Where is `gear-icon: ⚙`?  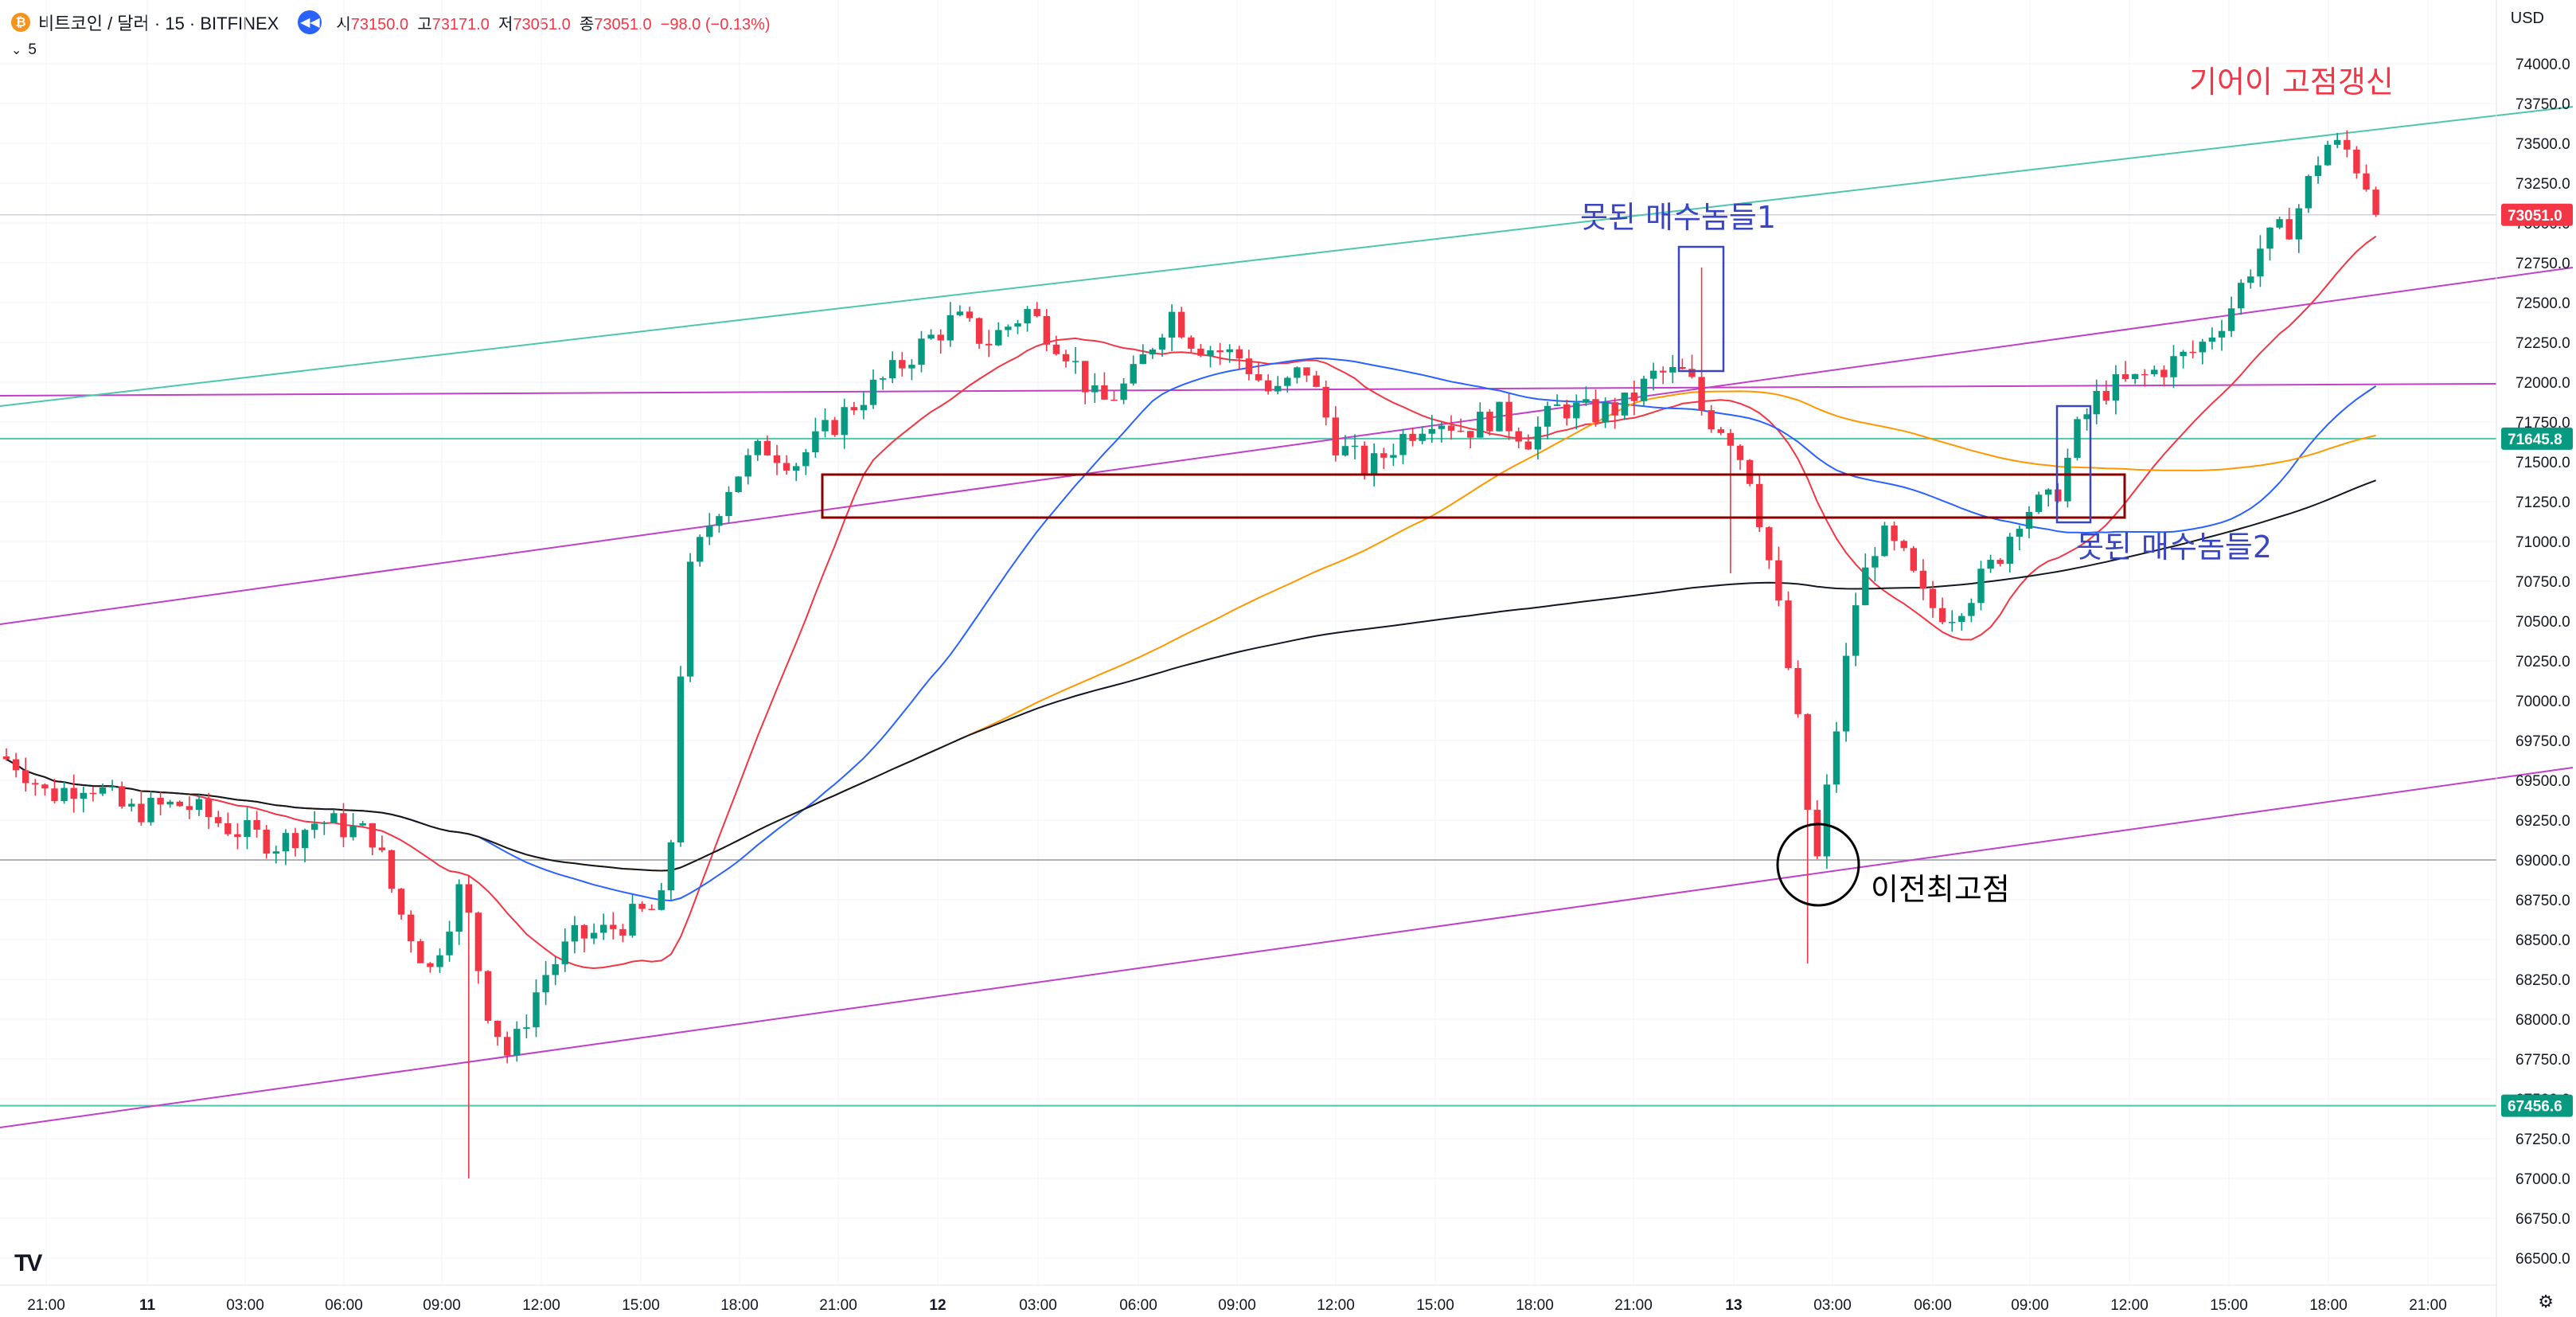 gear-icon: ⚙ is located at coordinates (2546, 1302).